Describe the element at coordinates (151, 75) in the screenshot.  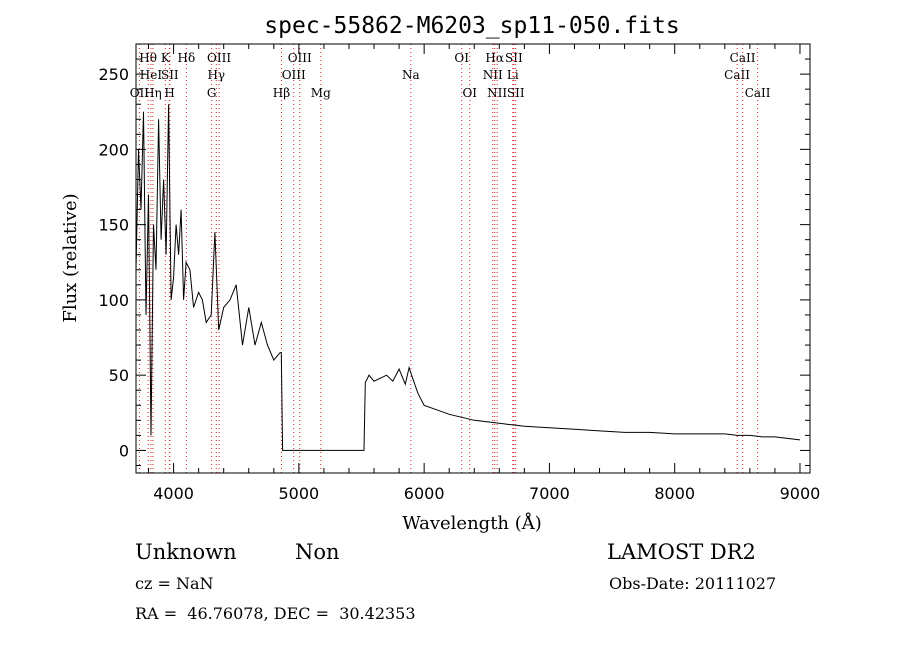
I see `marker-label: HeI` at that location.